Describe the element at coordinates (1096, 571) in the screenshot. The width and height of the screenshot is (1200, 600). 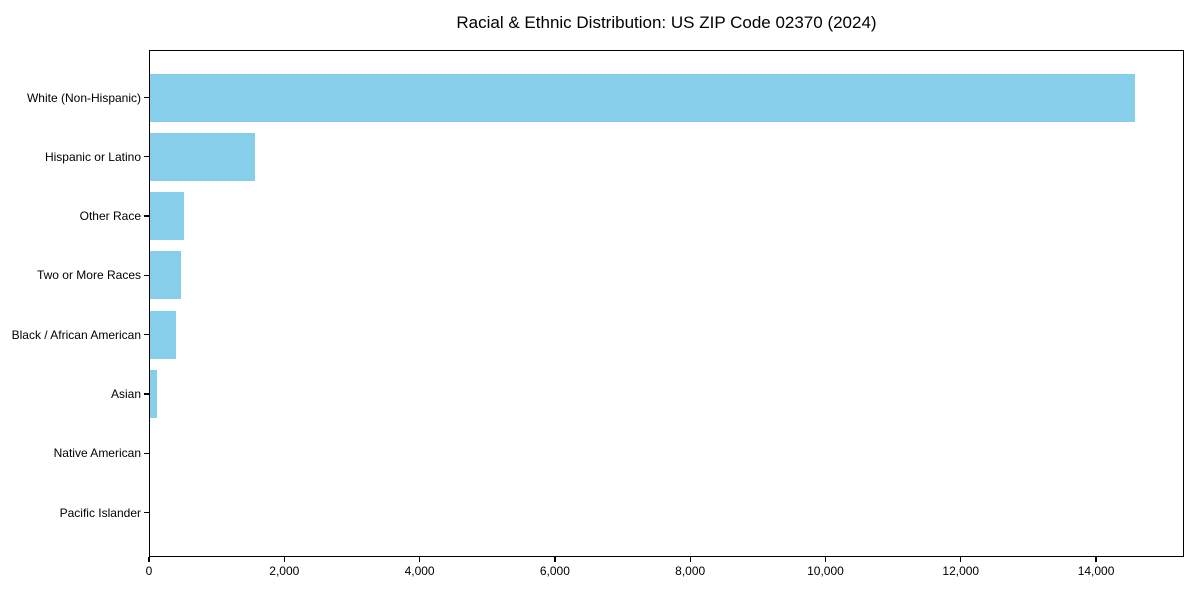
I see `x-tick-label: 14,000` at that location.